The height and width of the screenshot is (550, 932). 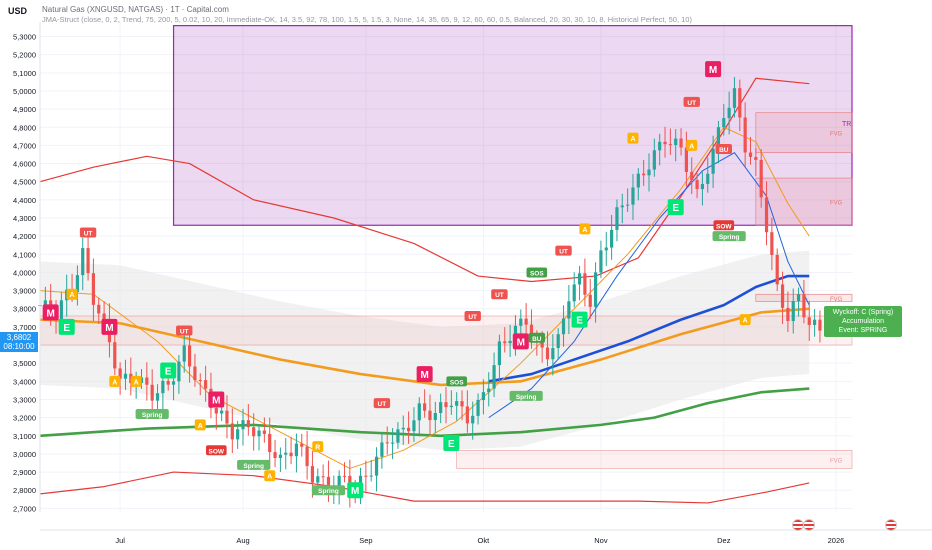 I want to click on y-tick-label: 3,0000, so click(x=24, y=454).